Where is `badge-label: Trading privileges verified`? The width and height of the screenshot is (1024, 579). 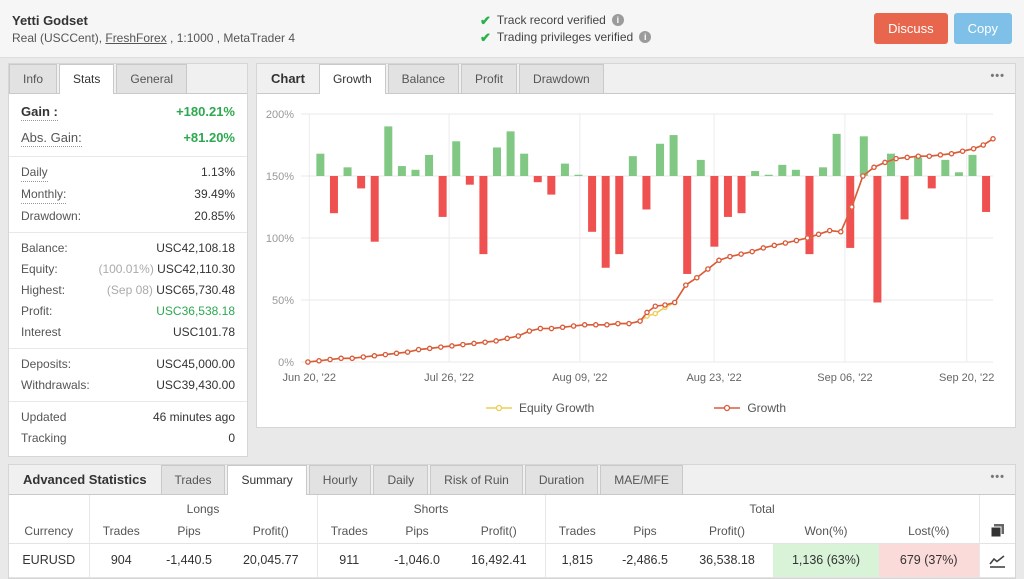 badge-label: Trading privileges verified is located at coordinates (565, 36).